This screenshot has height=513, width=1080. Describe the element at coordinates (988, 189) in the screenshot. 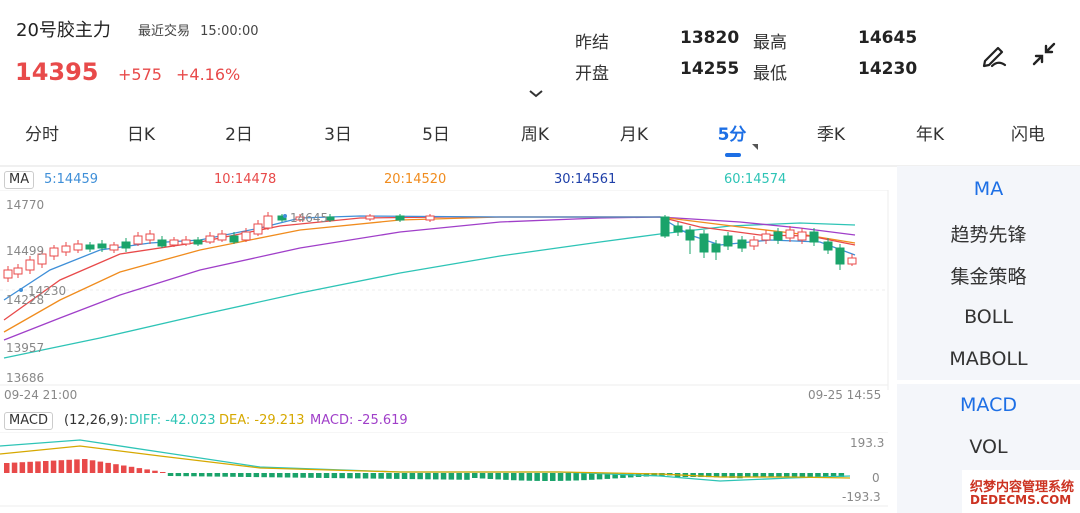

I see `indicator-ma: MA` at that location.